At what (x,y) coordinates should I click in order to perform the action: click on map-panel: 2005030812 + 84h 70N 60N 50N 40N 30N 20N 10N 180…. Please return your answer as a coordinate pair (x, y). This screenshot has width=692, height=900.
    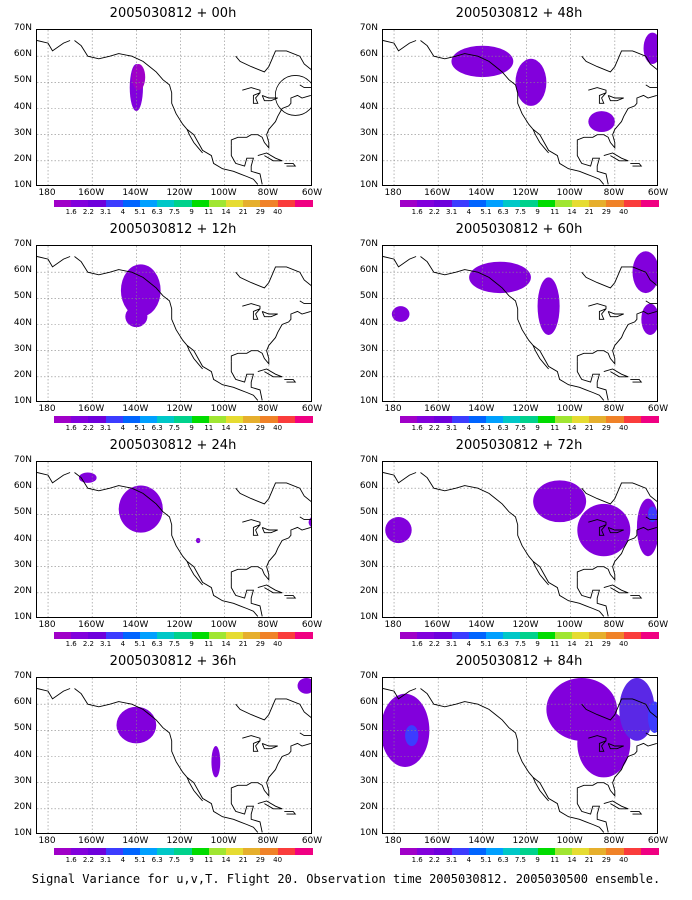
    Looking at the image, I should click on (519, 756).